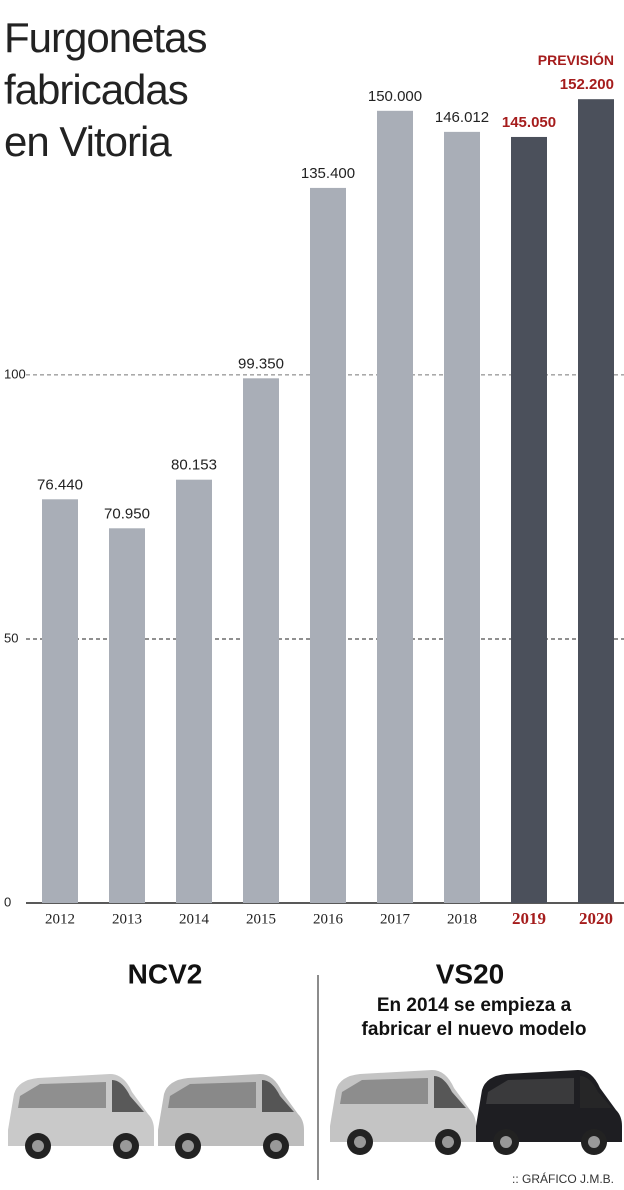 Image resolution: width=624 pixels, height=1190 pixels. I want to click on note: En 2014 se empieza a, so click(474, 1005).